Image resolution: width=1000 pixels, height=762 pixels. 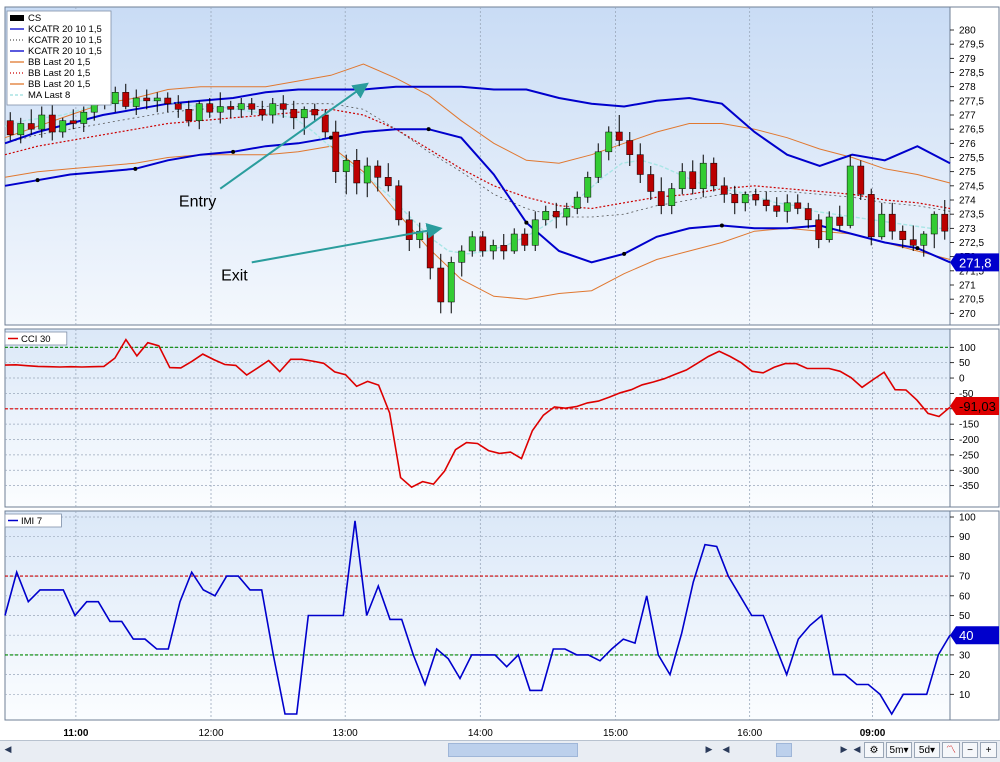 I want to click on imi-y-tick-label: 100, so click(x=967, y=518).